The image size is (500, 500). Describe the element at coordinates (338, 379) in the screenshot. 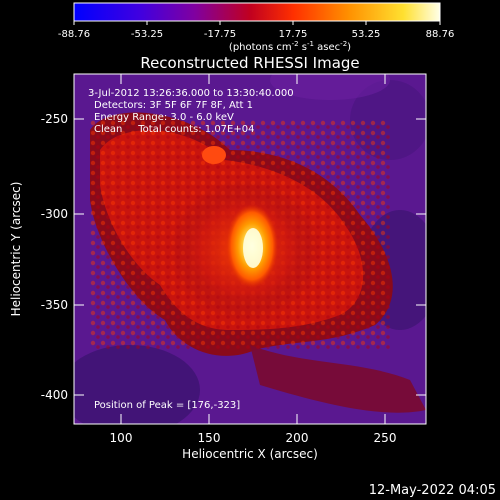

I see `emission-tail` at that location.